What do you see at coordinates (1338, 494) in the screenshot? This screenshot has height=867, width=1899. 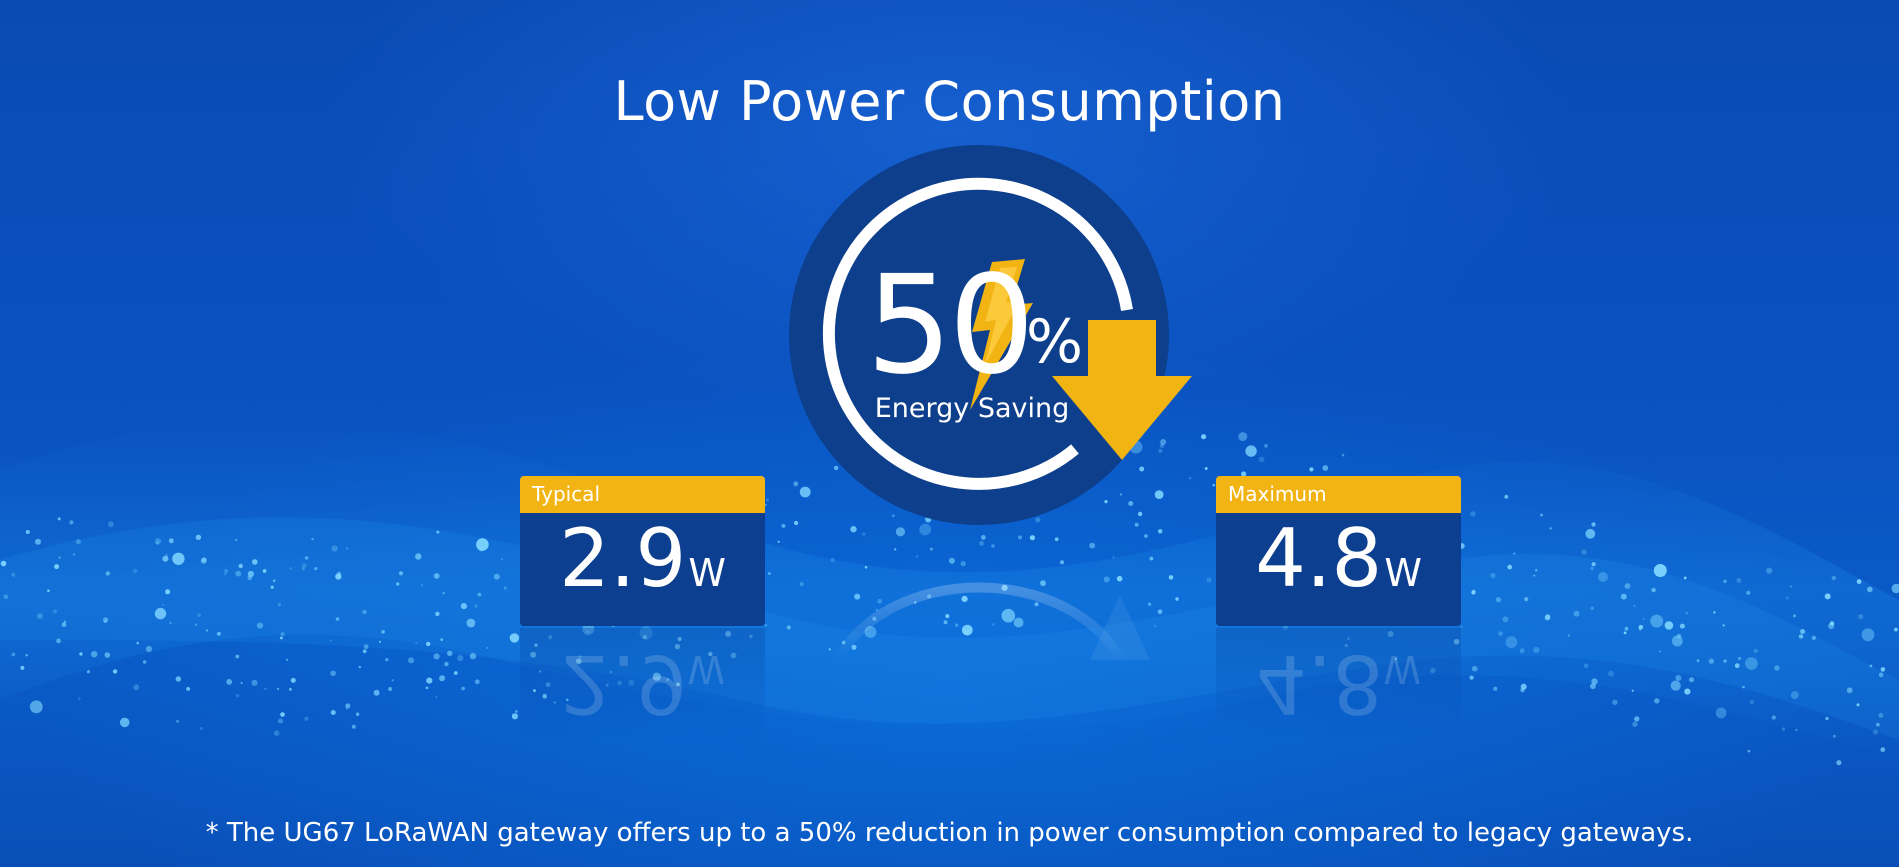 I see `card-label: Maximum` at bounding box center [1338, 494].